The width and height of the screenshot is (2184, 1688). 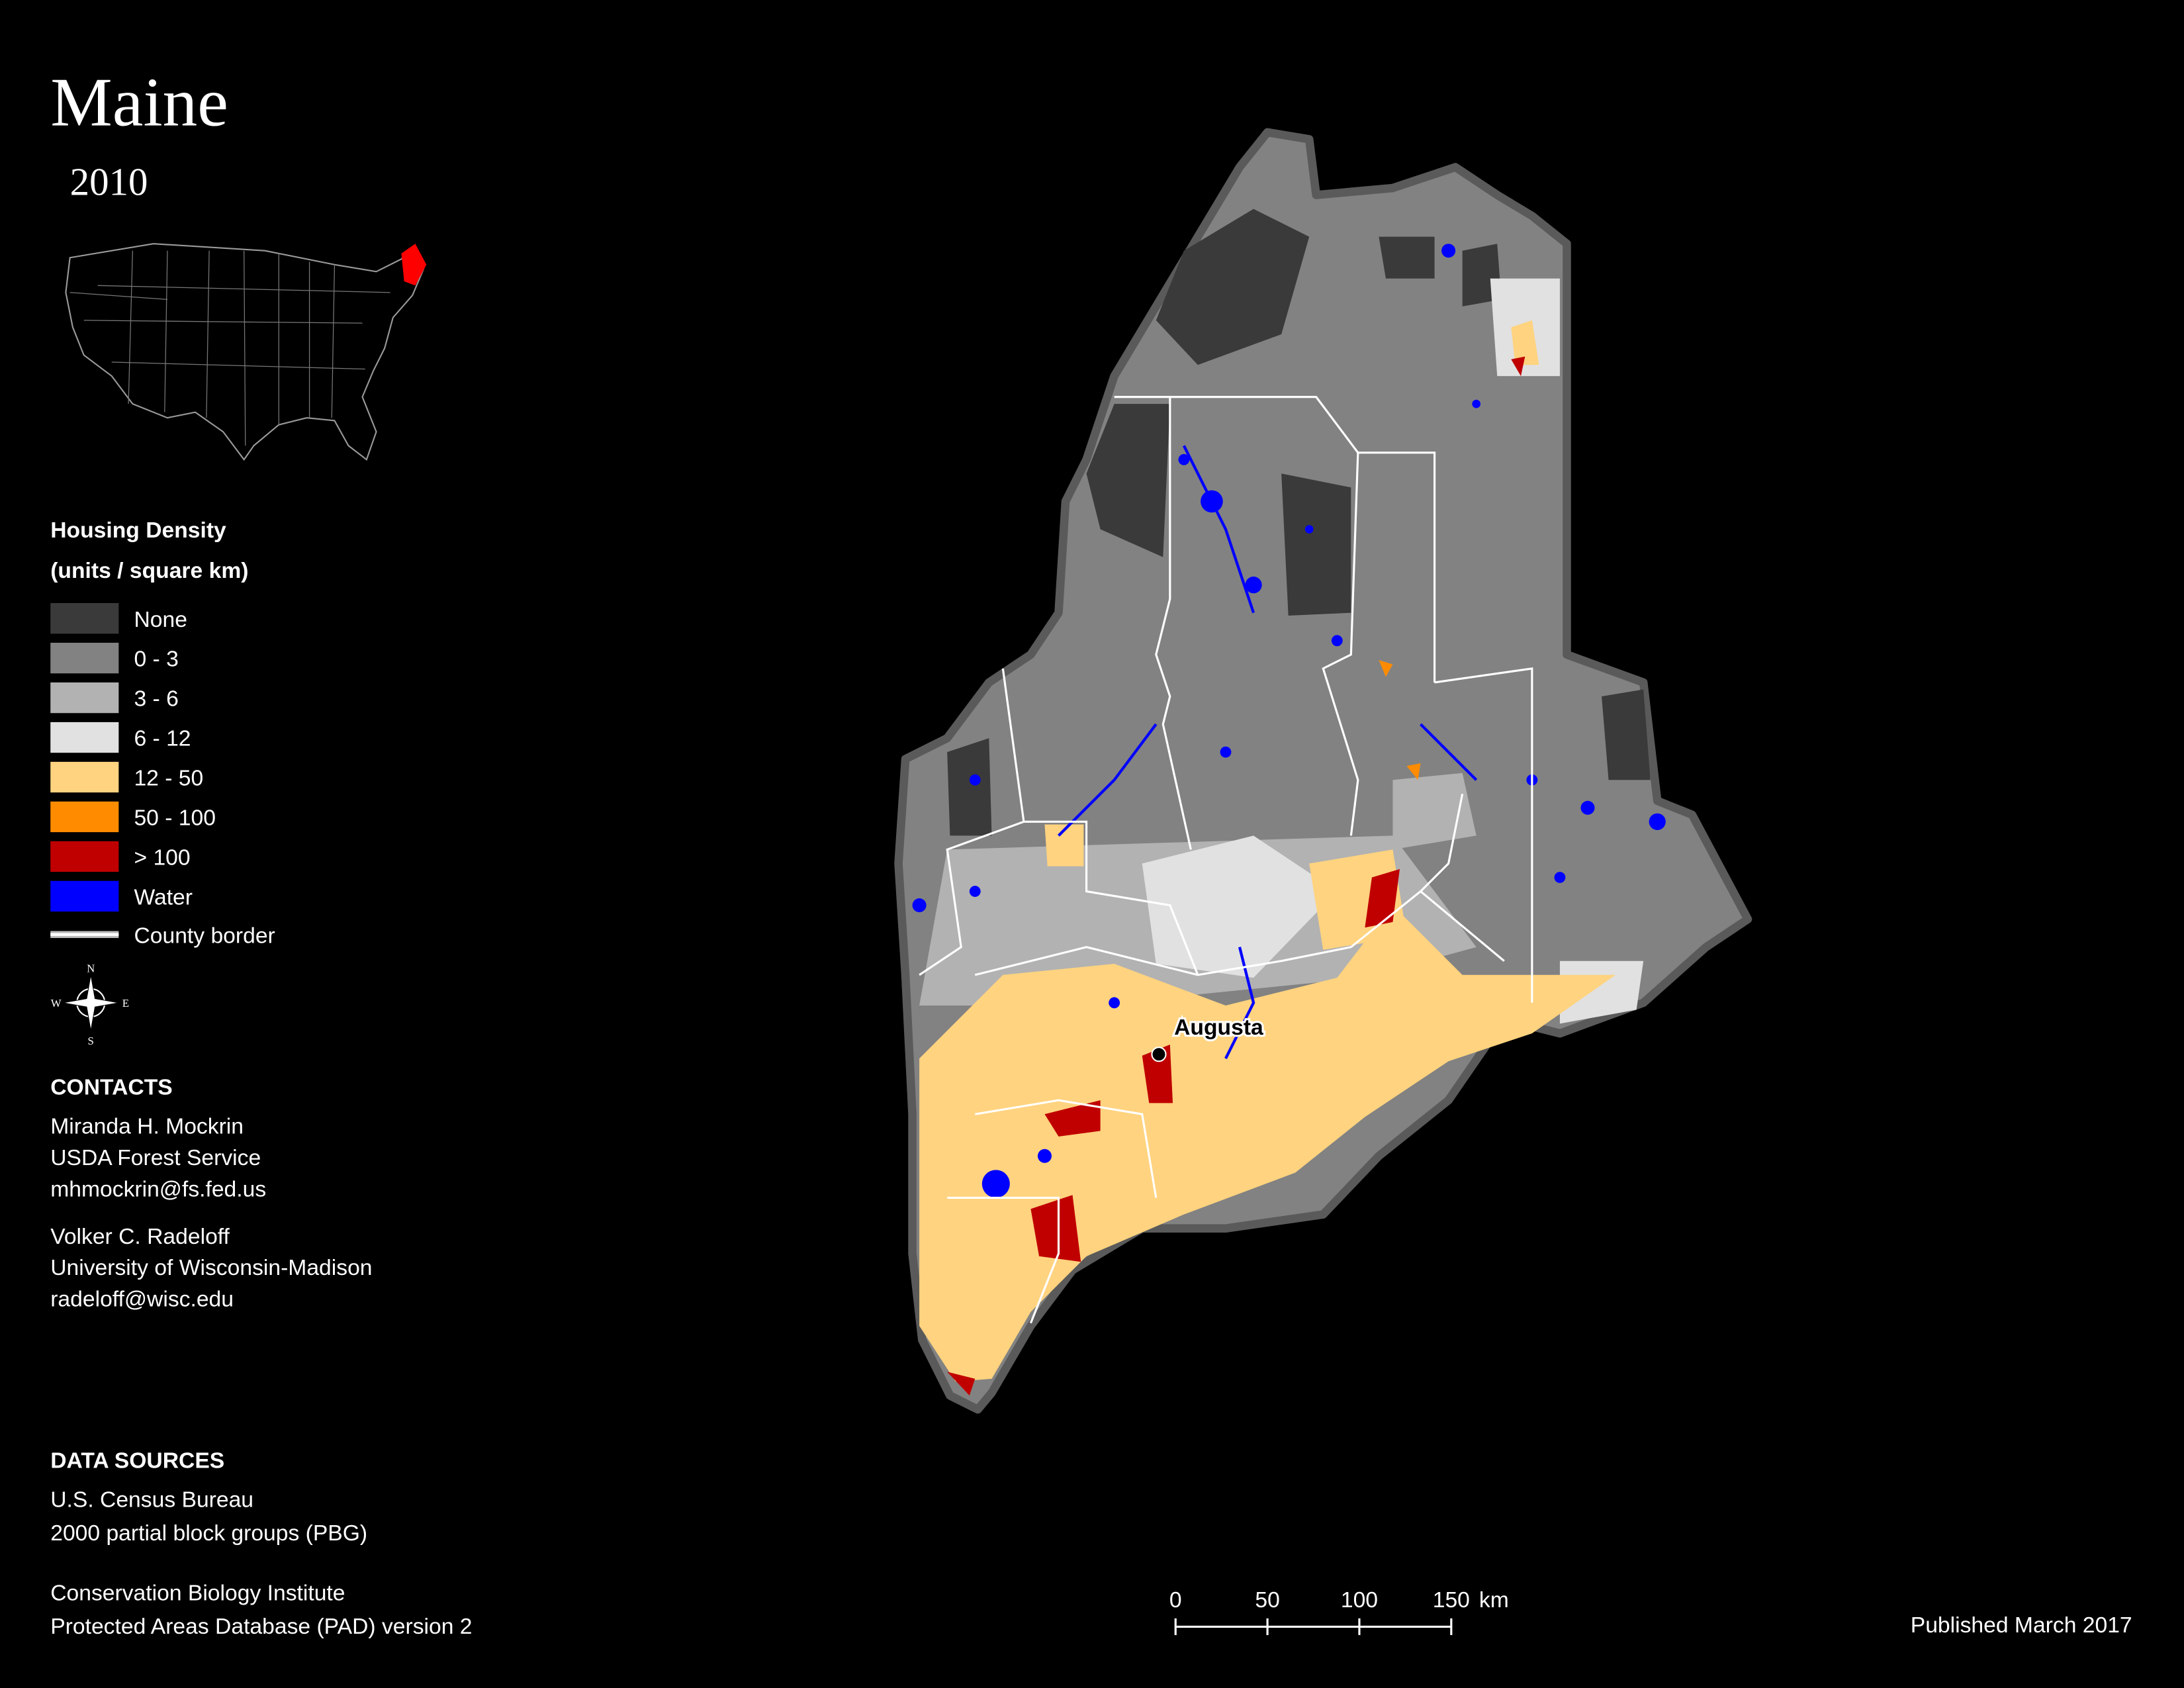 What do you see at coordinates (125, 1003) in the screenshot?
I see `compass-e: E` at bounding box center [125, 1003].